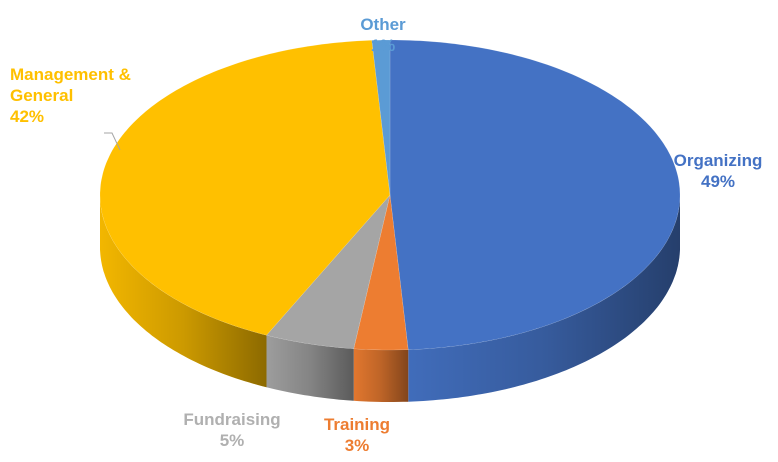 The height and width of the screenshot is (462, 778). Describe the element at coordinates (232, 430) in the screenshot. I see `data-label: Fundraising 5%` at that location.